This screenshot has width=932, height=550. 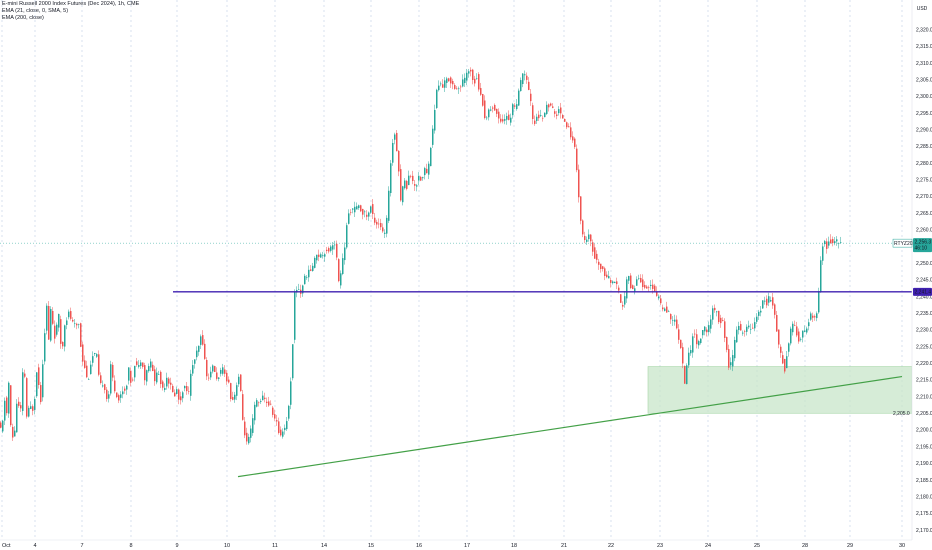 What do you see at coordinates (456, 545) in the screenshot?
I see `time-axis-panel` at bounding box center [456, 545].